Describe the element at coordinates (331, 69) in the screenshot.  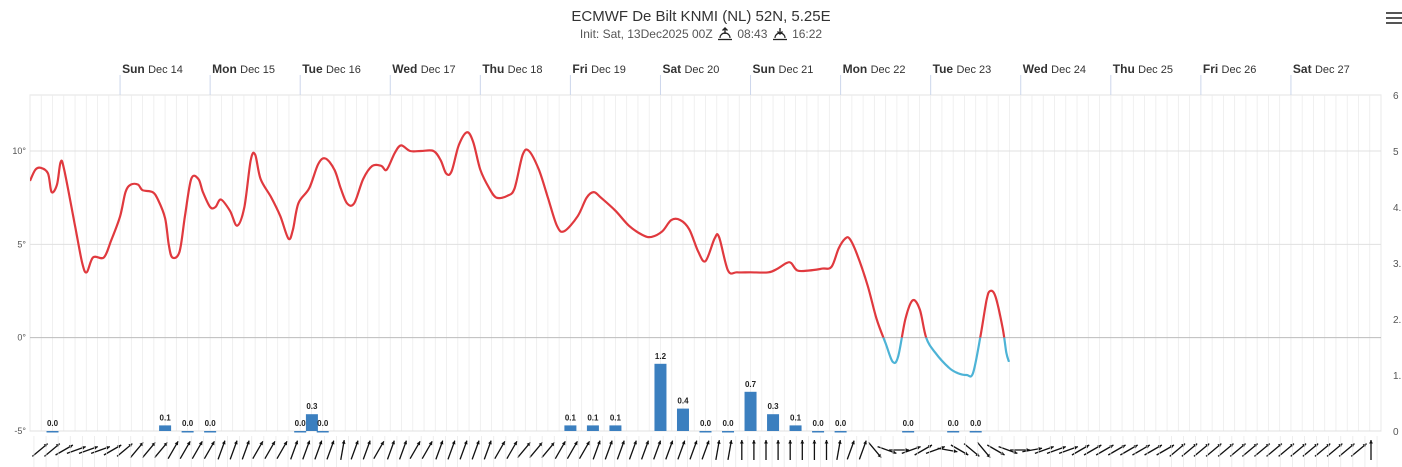
I see `day-label: Tue Dec 16` at that location.